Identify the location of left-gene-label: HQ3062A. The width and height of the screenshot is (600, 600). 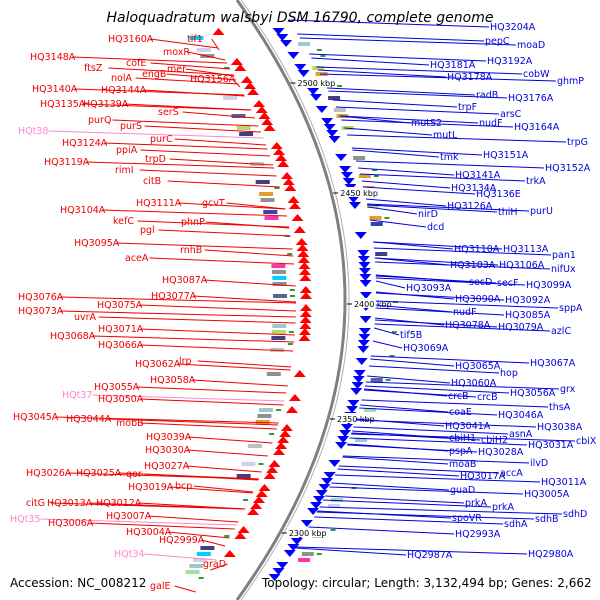
(158, 364).